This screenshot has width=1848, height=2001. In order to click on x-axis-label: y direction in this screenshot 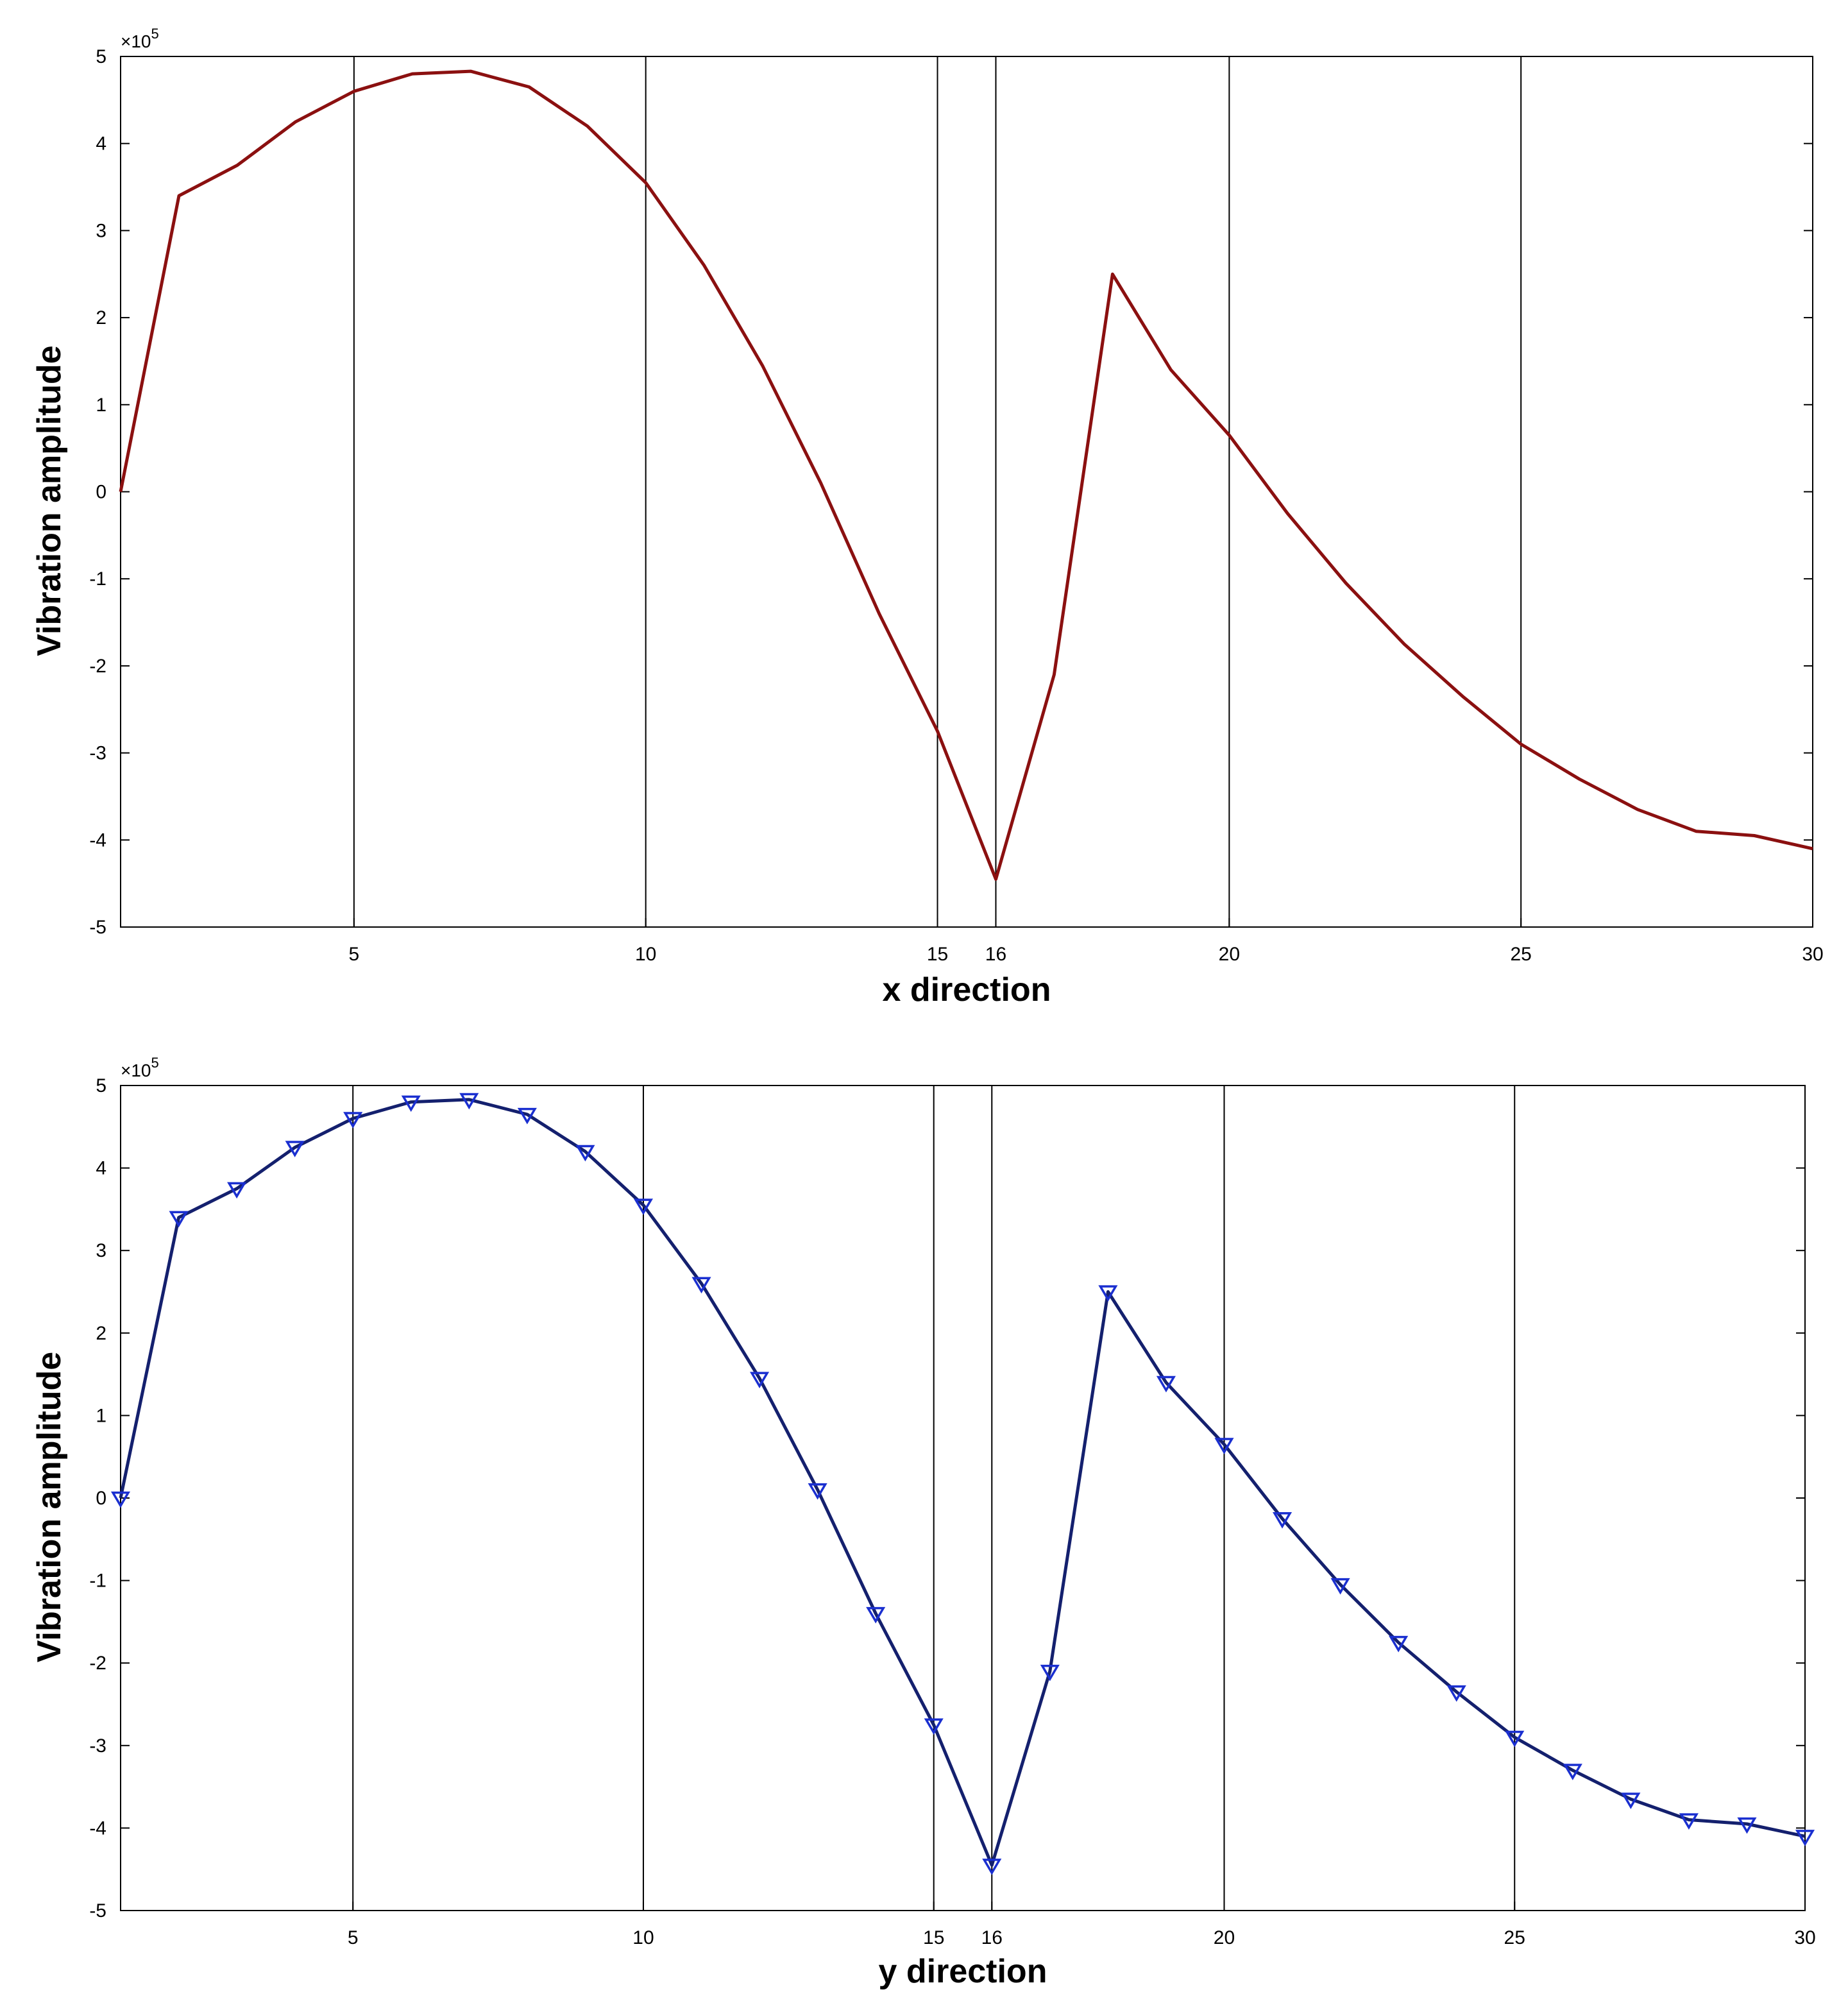, I will do `click(963, 1972)`.